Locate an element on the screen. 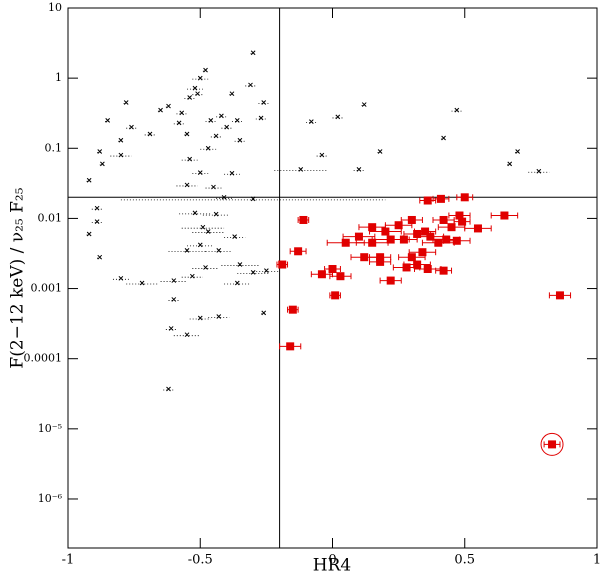 This screenshot has width=600, height=579. y-tick-label: 10⁻⁶ is located at coordinates (50, 498).